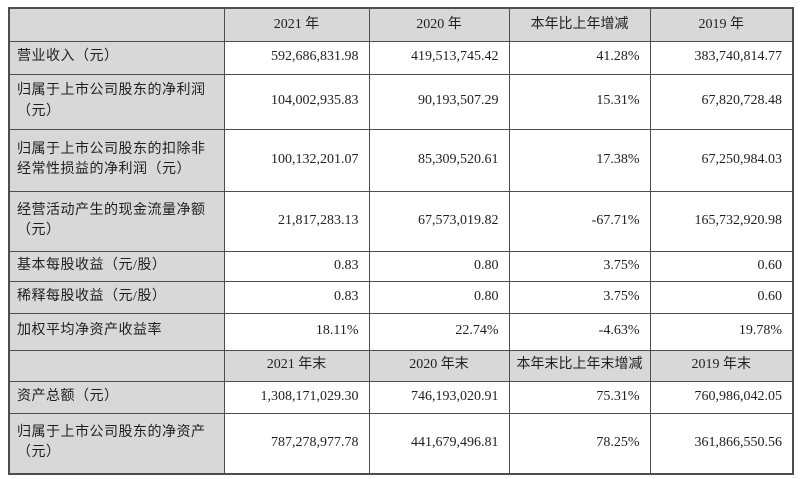  What do you see at coordinates (439, 365) in the screenshot?
I see `header-2020-end: 2020 年末` at bounding box center [439, 365].